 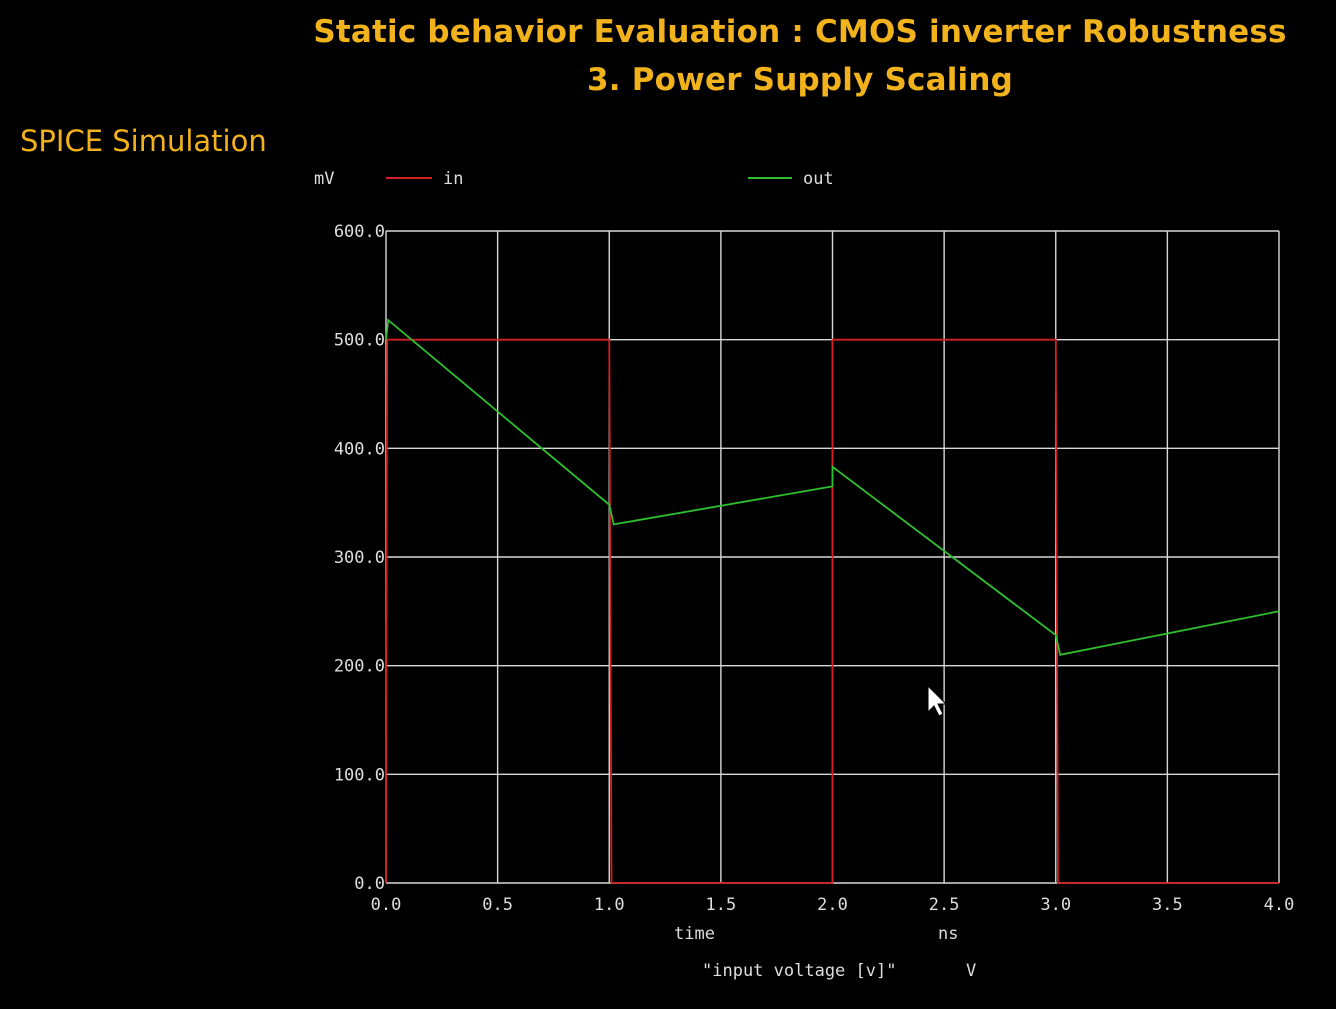 What do you see at coordinates (937, 700) in the screenshot?
I see `cursor-icon` at bounding box center [937, 700].